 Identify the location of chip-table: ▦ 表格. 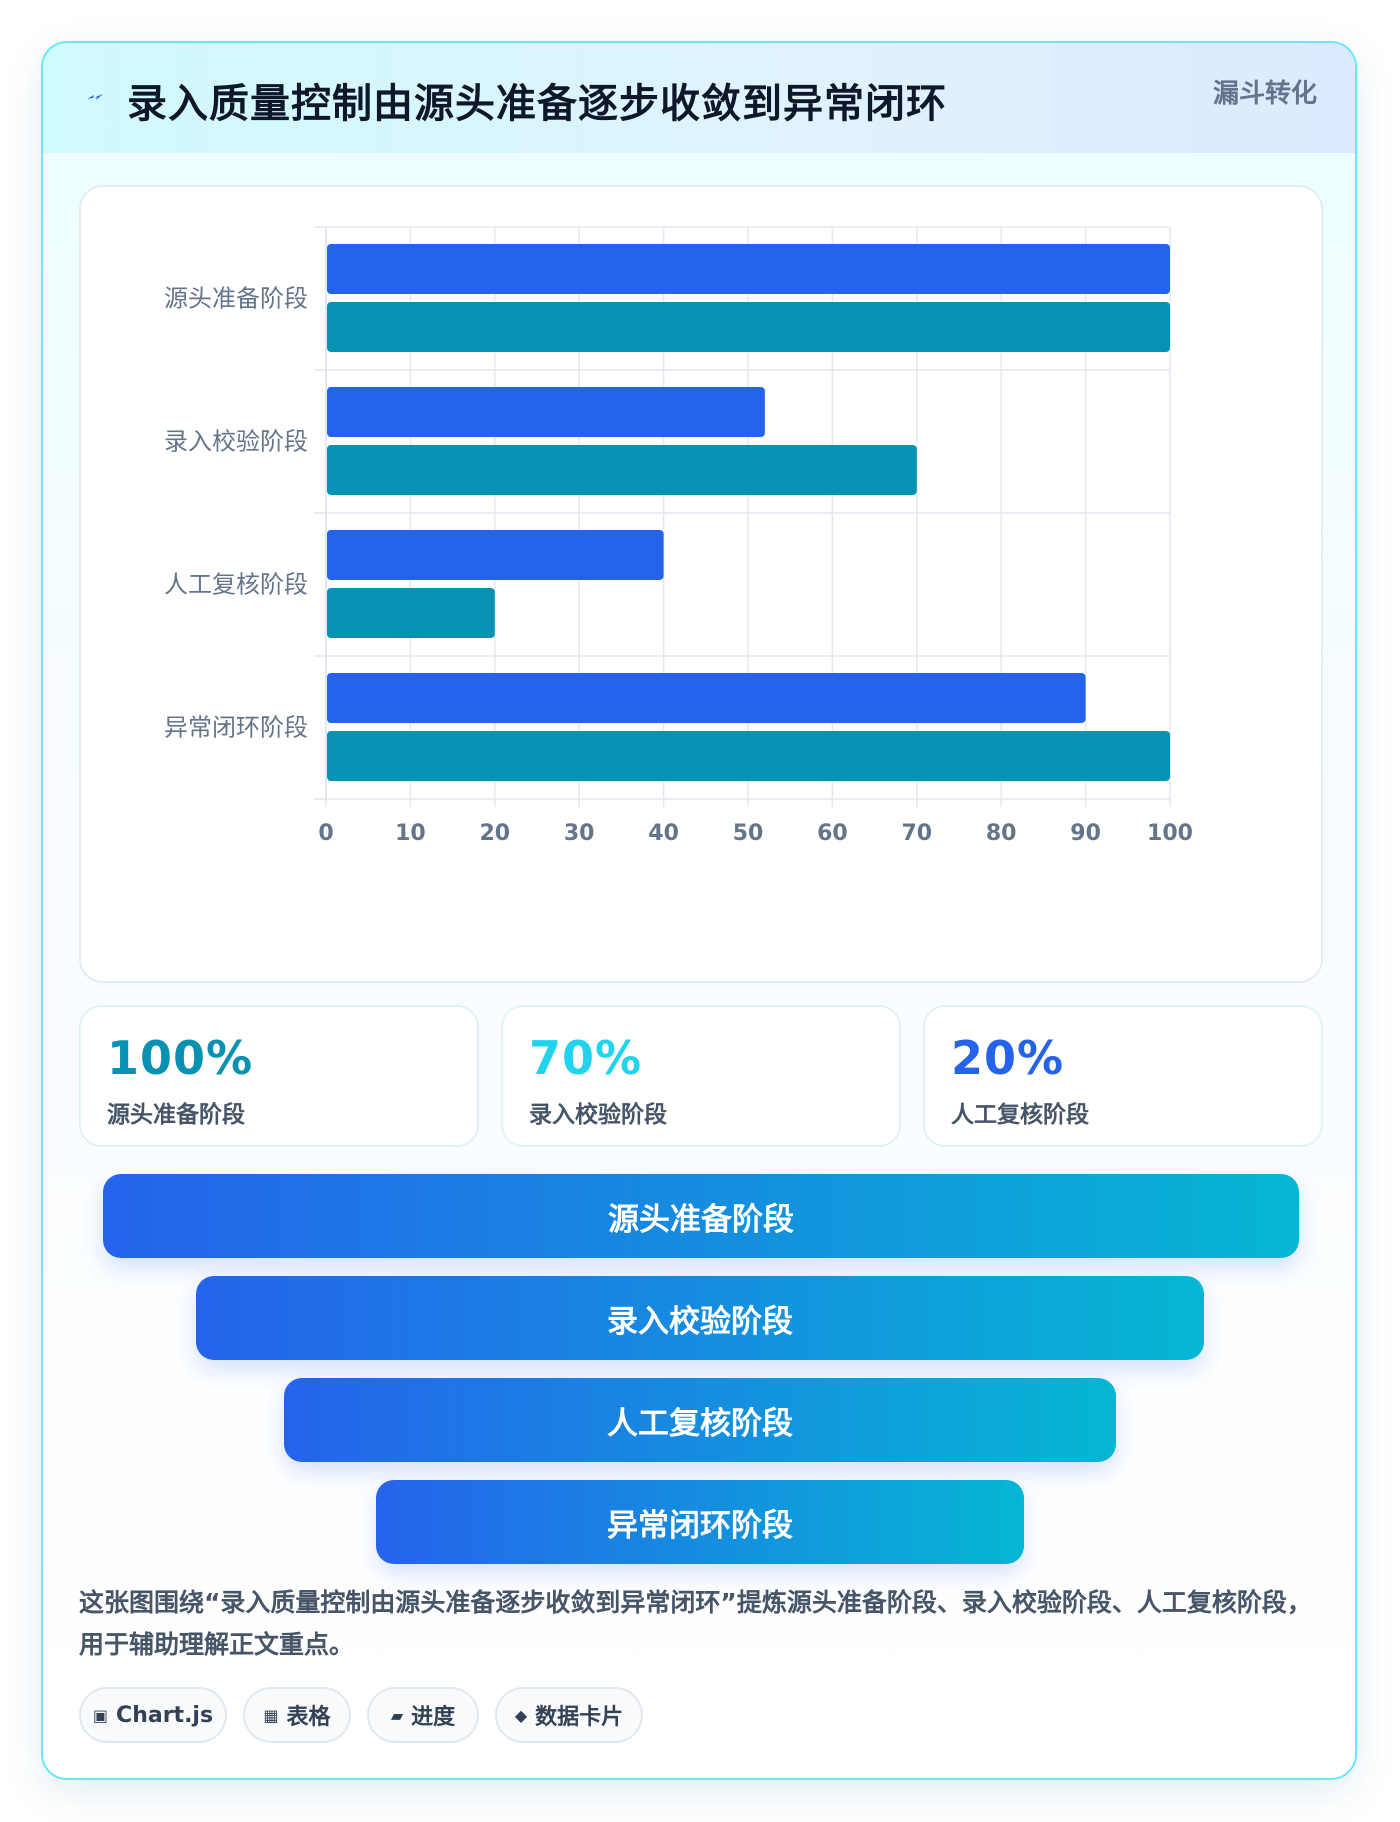
(297, 1715).